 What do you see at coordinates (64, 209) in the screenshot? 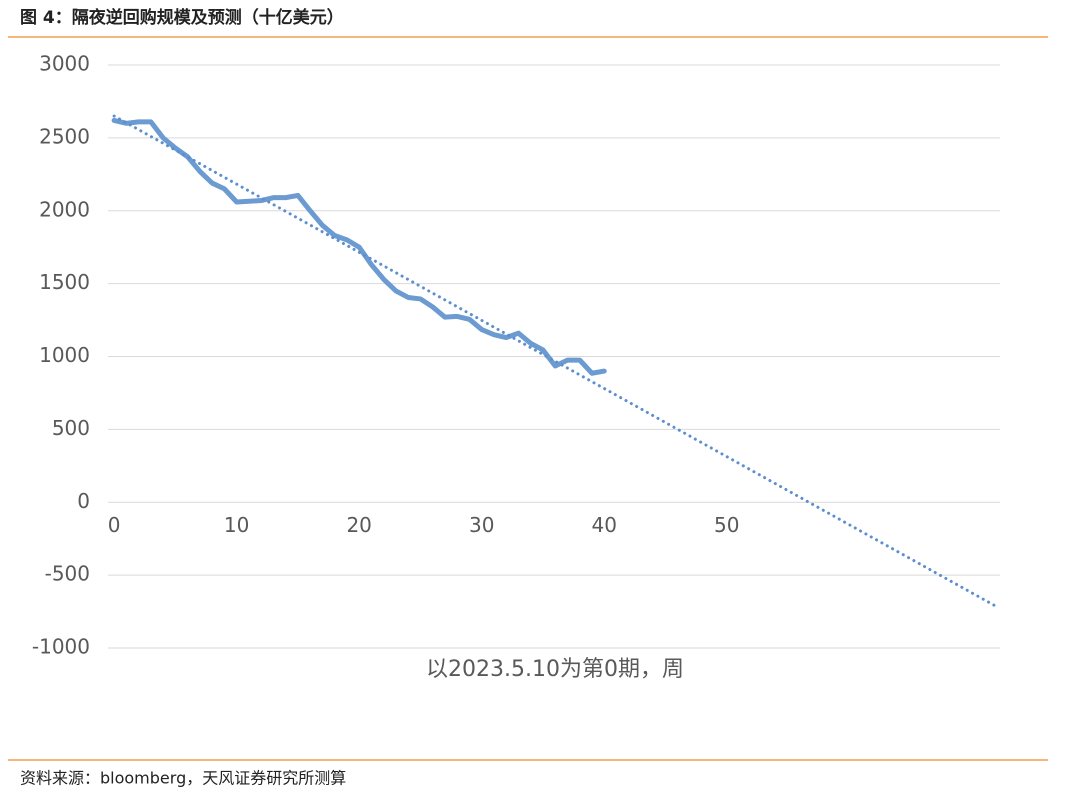
I see `y-tick-label: 2000` at bounding box center [64, 209].